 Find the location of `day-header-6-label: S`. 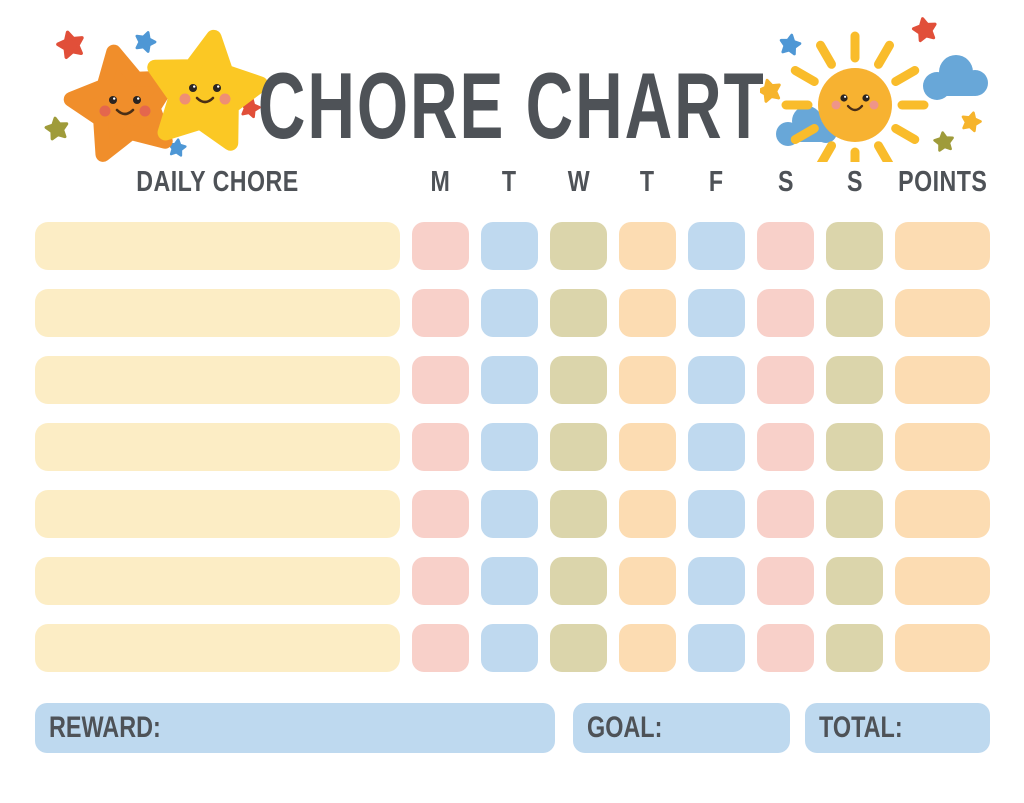

day-header-6-label: S is located at coordinates (854, 182).